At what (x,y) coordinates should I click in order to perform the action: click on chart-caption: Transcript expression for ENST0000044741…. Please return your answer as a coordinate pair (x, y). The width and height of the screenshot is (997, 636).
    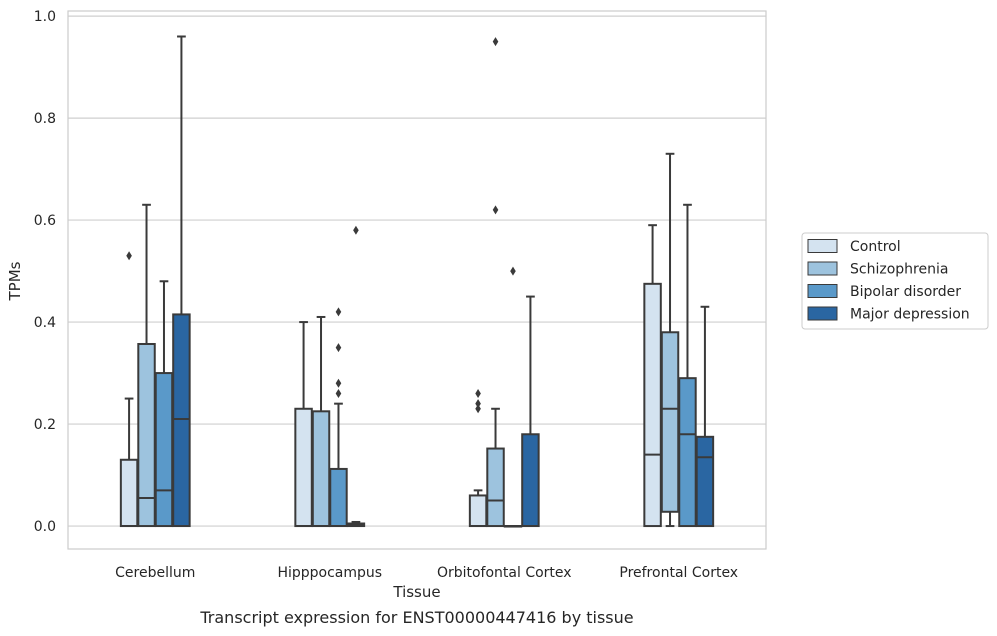
    Looking at the image, I should click on (416, 617).